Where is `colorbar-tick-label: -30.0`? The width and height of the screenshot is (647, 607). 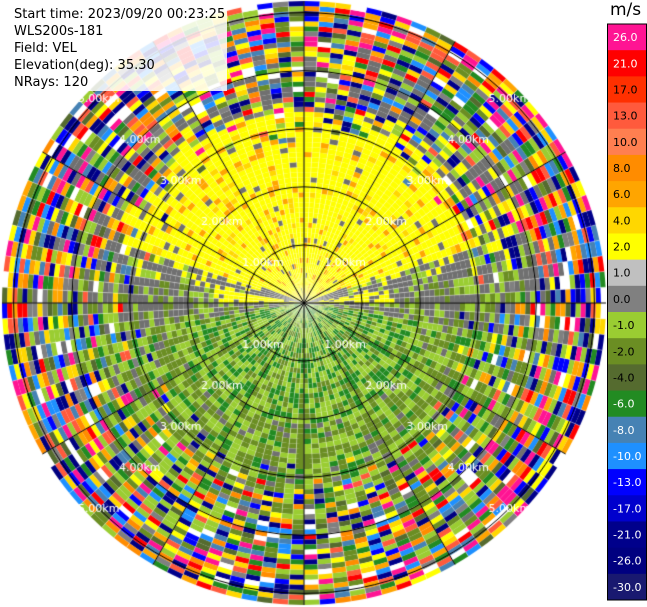
colorbar-tick-label: -30.0 is located at coordinates (627, 587).